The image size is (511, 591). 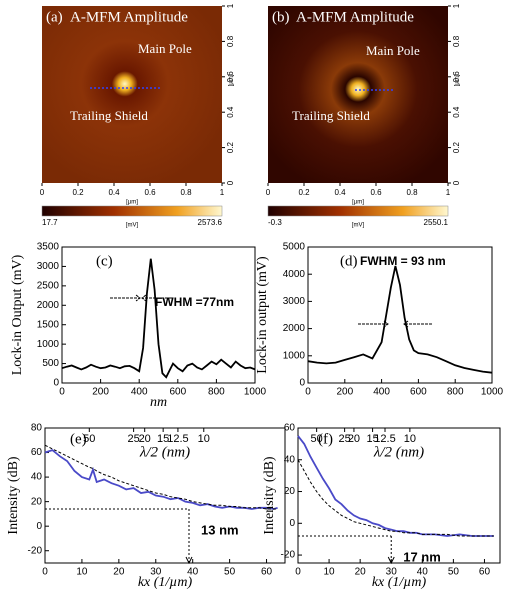 I want to click on x-tick-label: 0.8, so click(x=412, y=192).